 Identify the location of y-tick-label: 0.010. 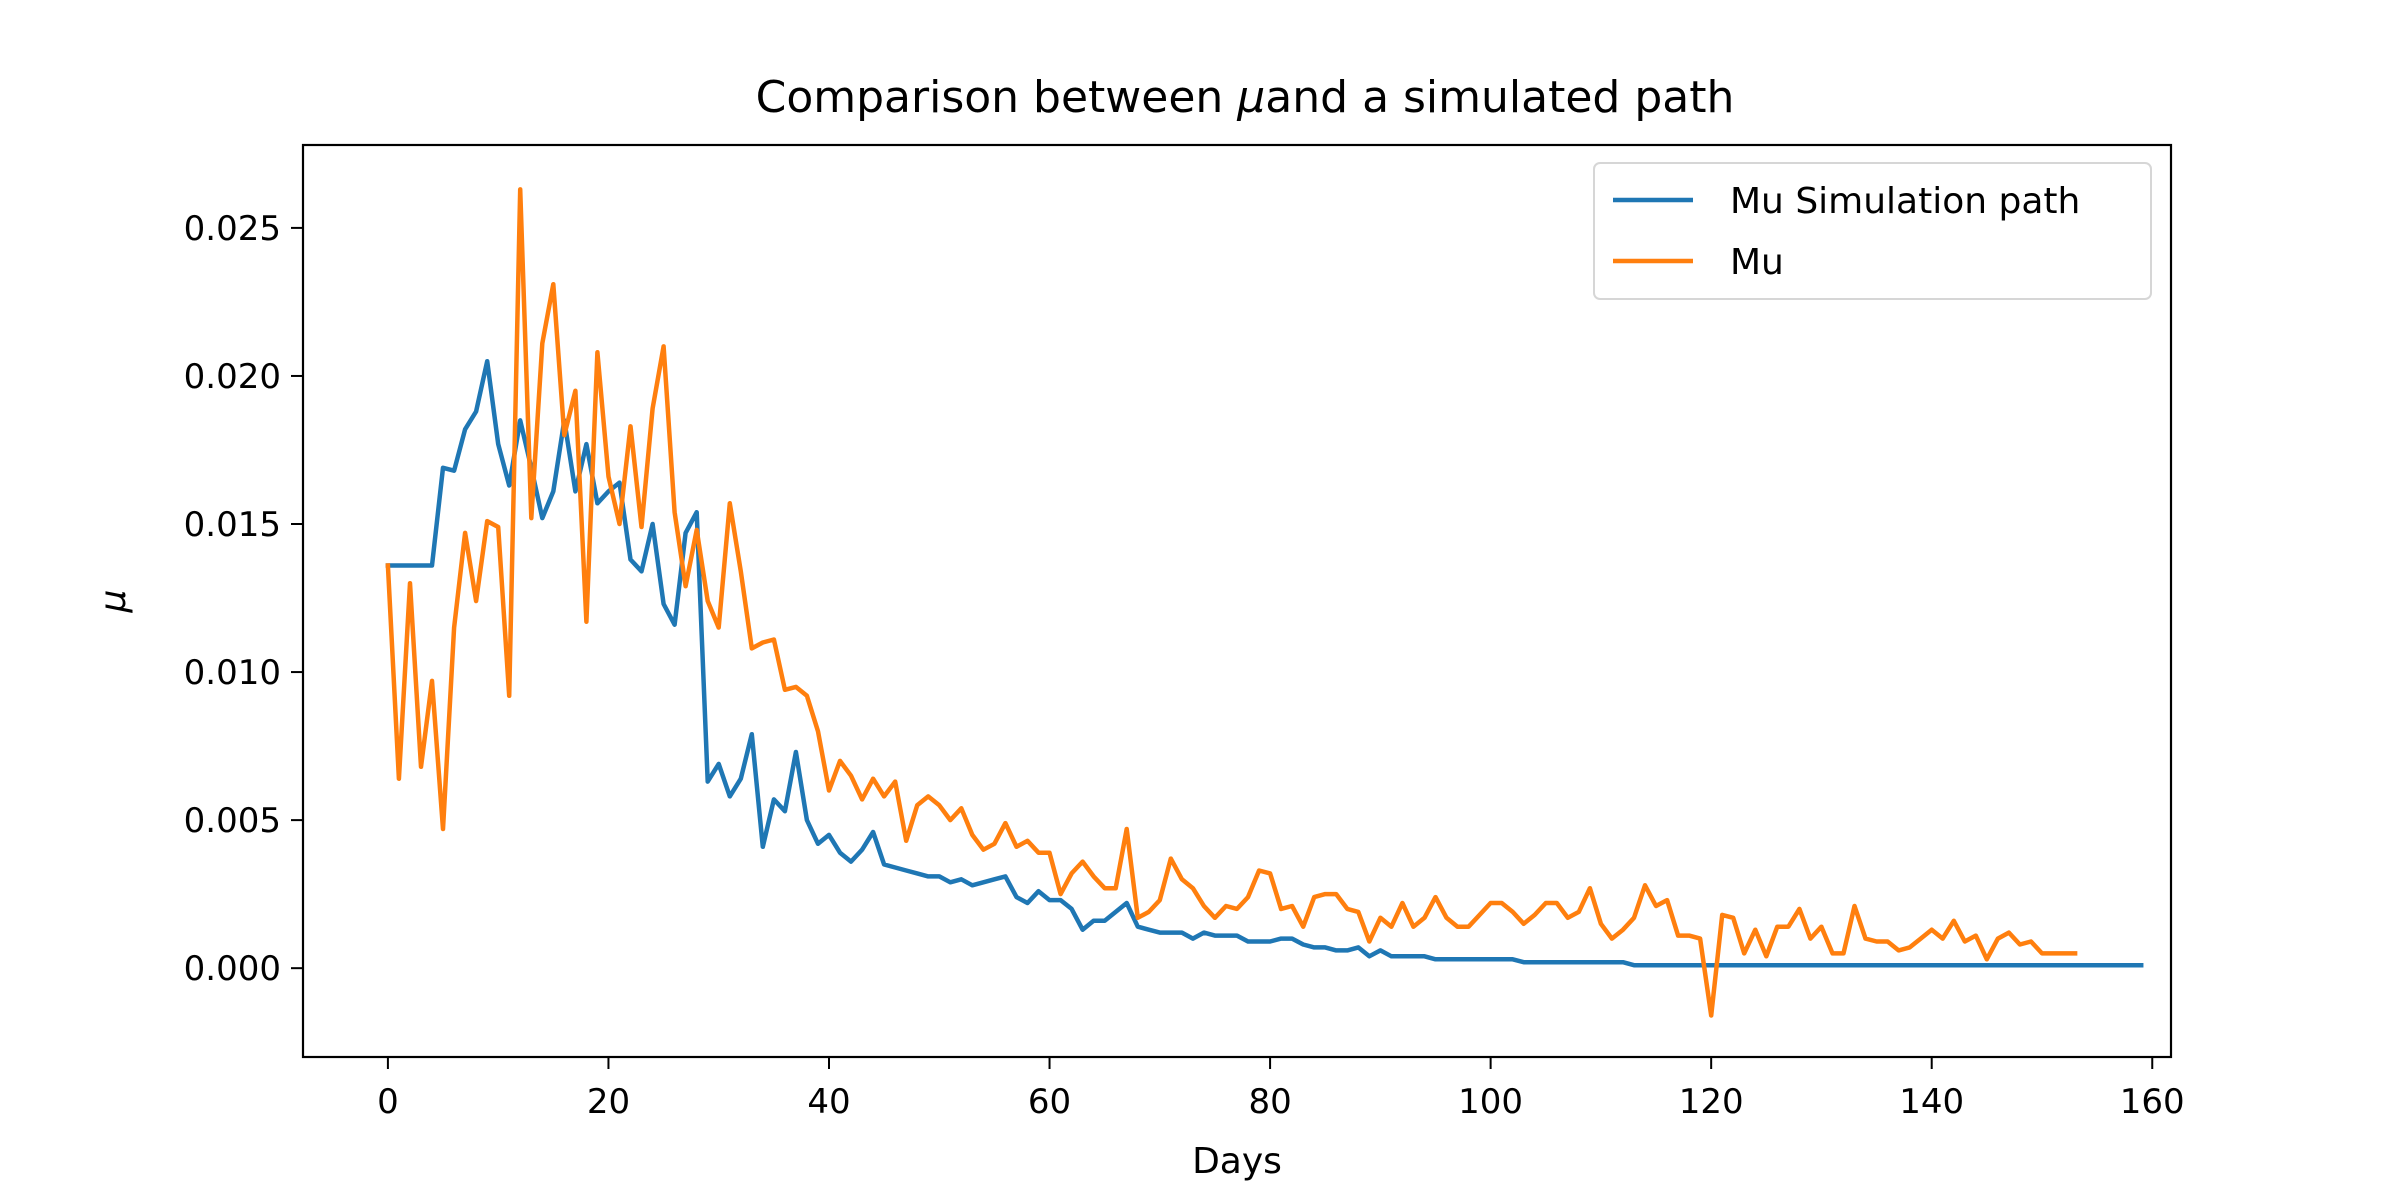
(232, 673).